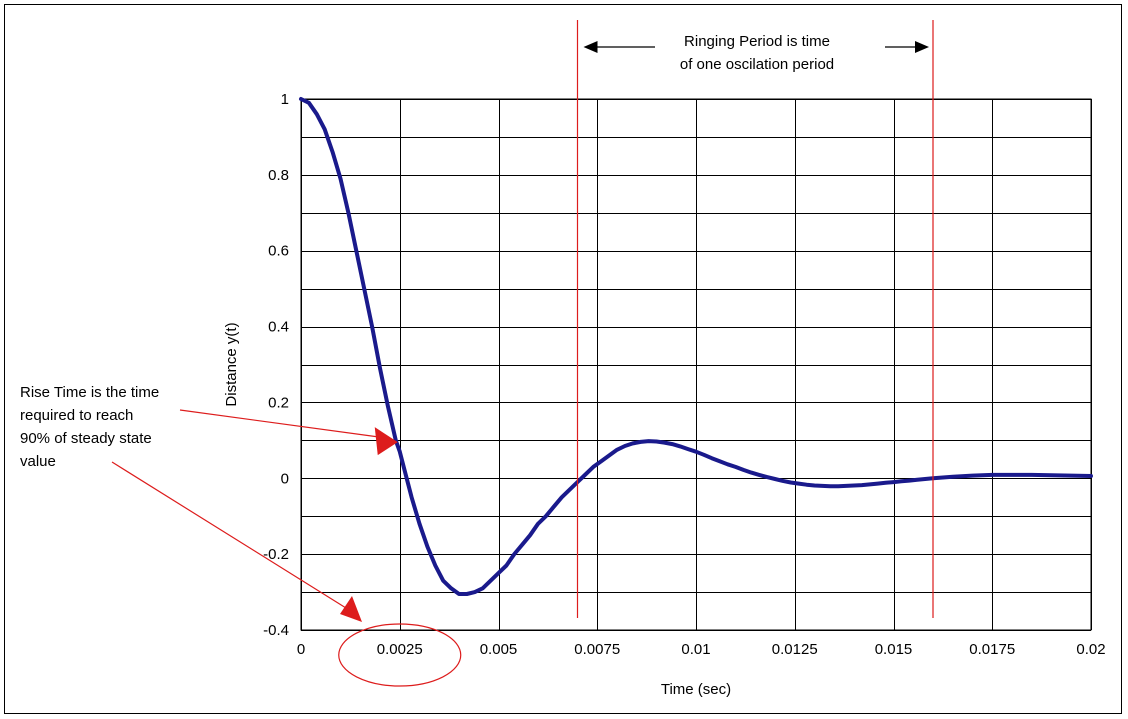 Image resolution: width=1128 pixels, height=719 pixels. Describe the element at coordinates (400, 649) in the screenshot. I see `x-tick-label: 0.0025` at that location.